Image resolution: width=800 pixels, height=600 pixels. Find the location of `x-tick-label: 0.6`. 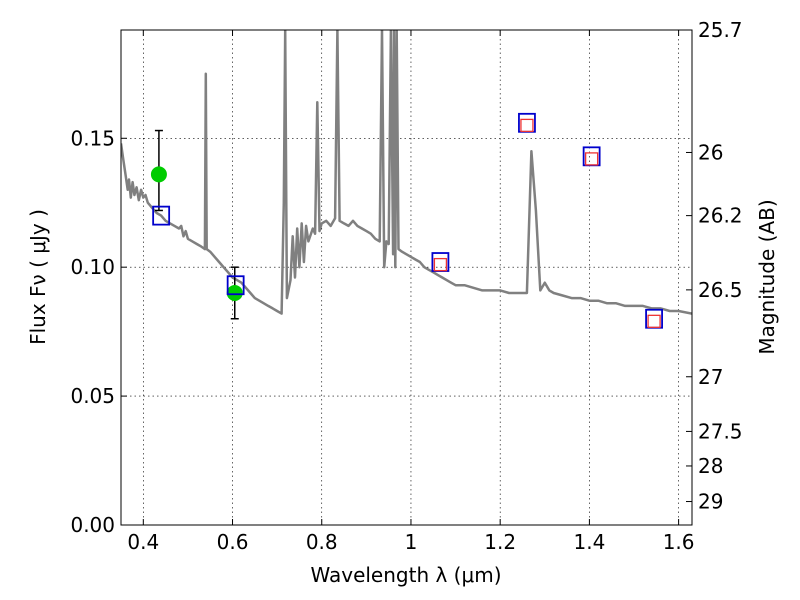

x-tick-label: 0.6 is located at coordinates (233, 542).